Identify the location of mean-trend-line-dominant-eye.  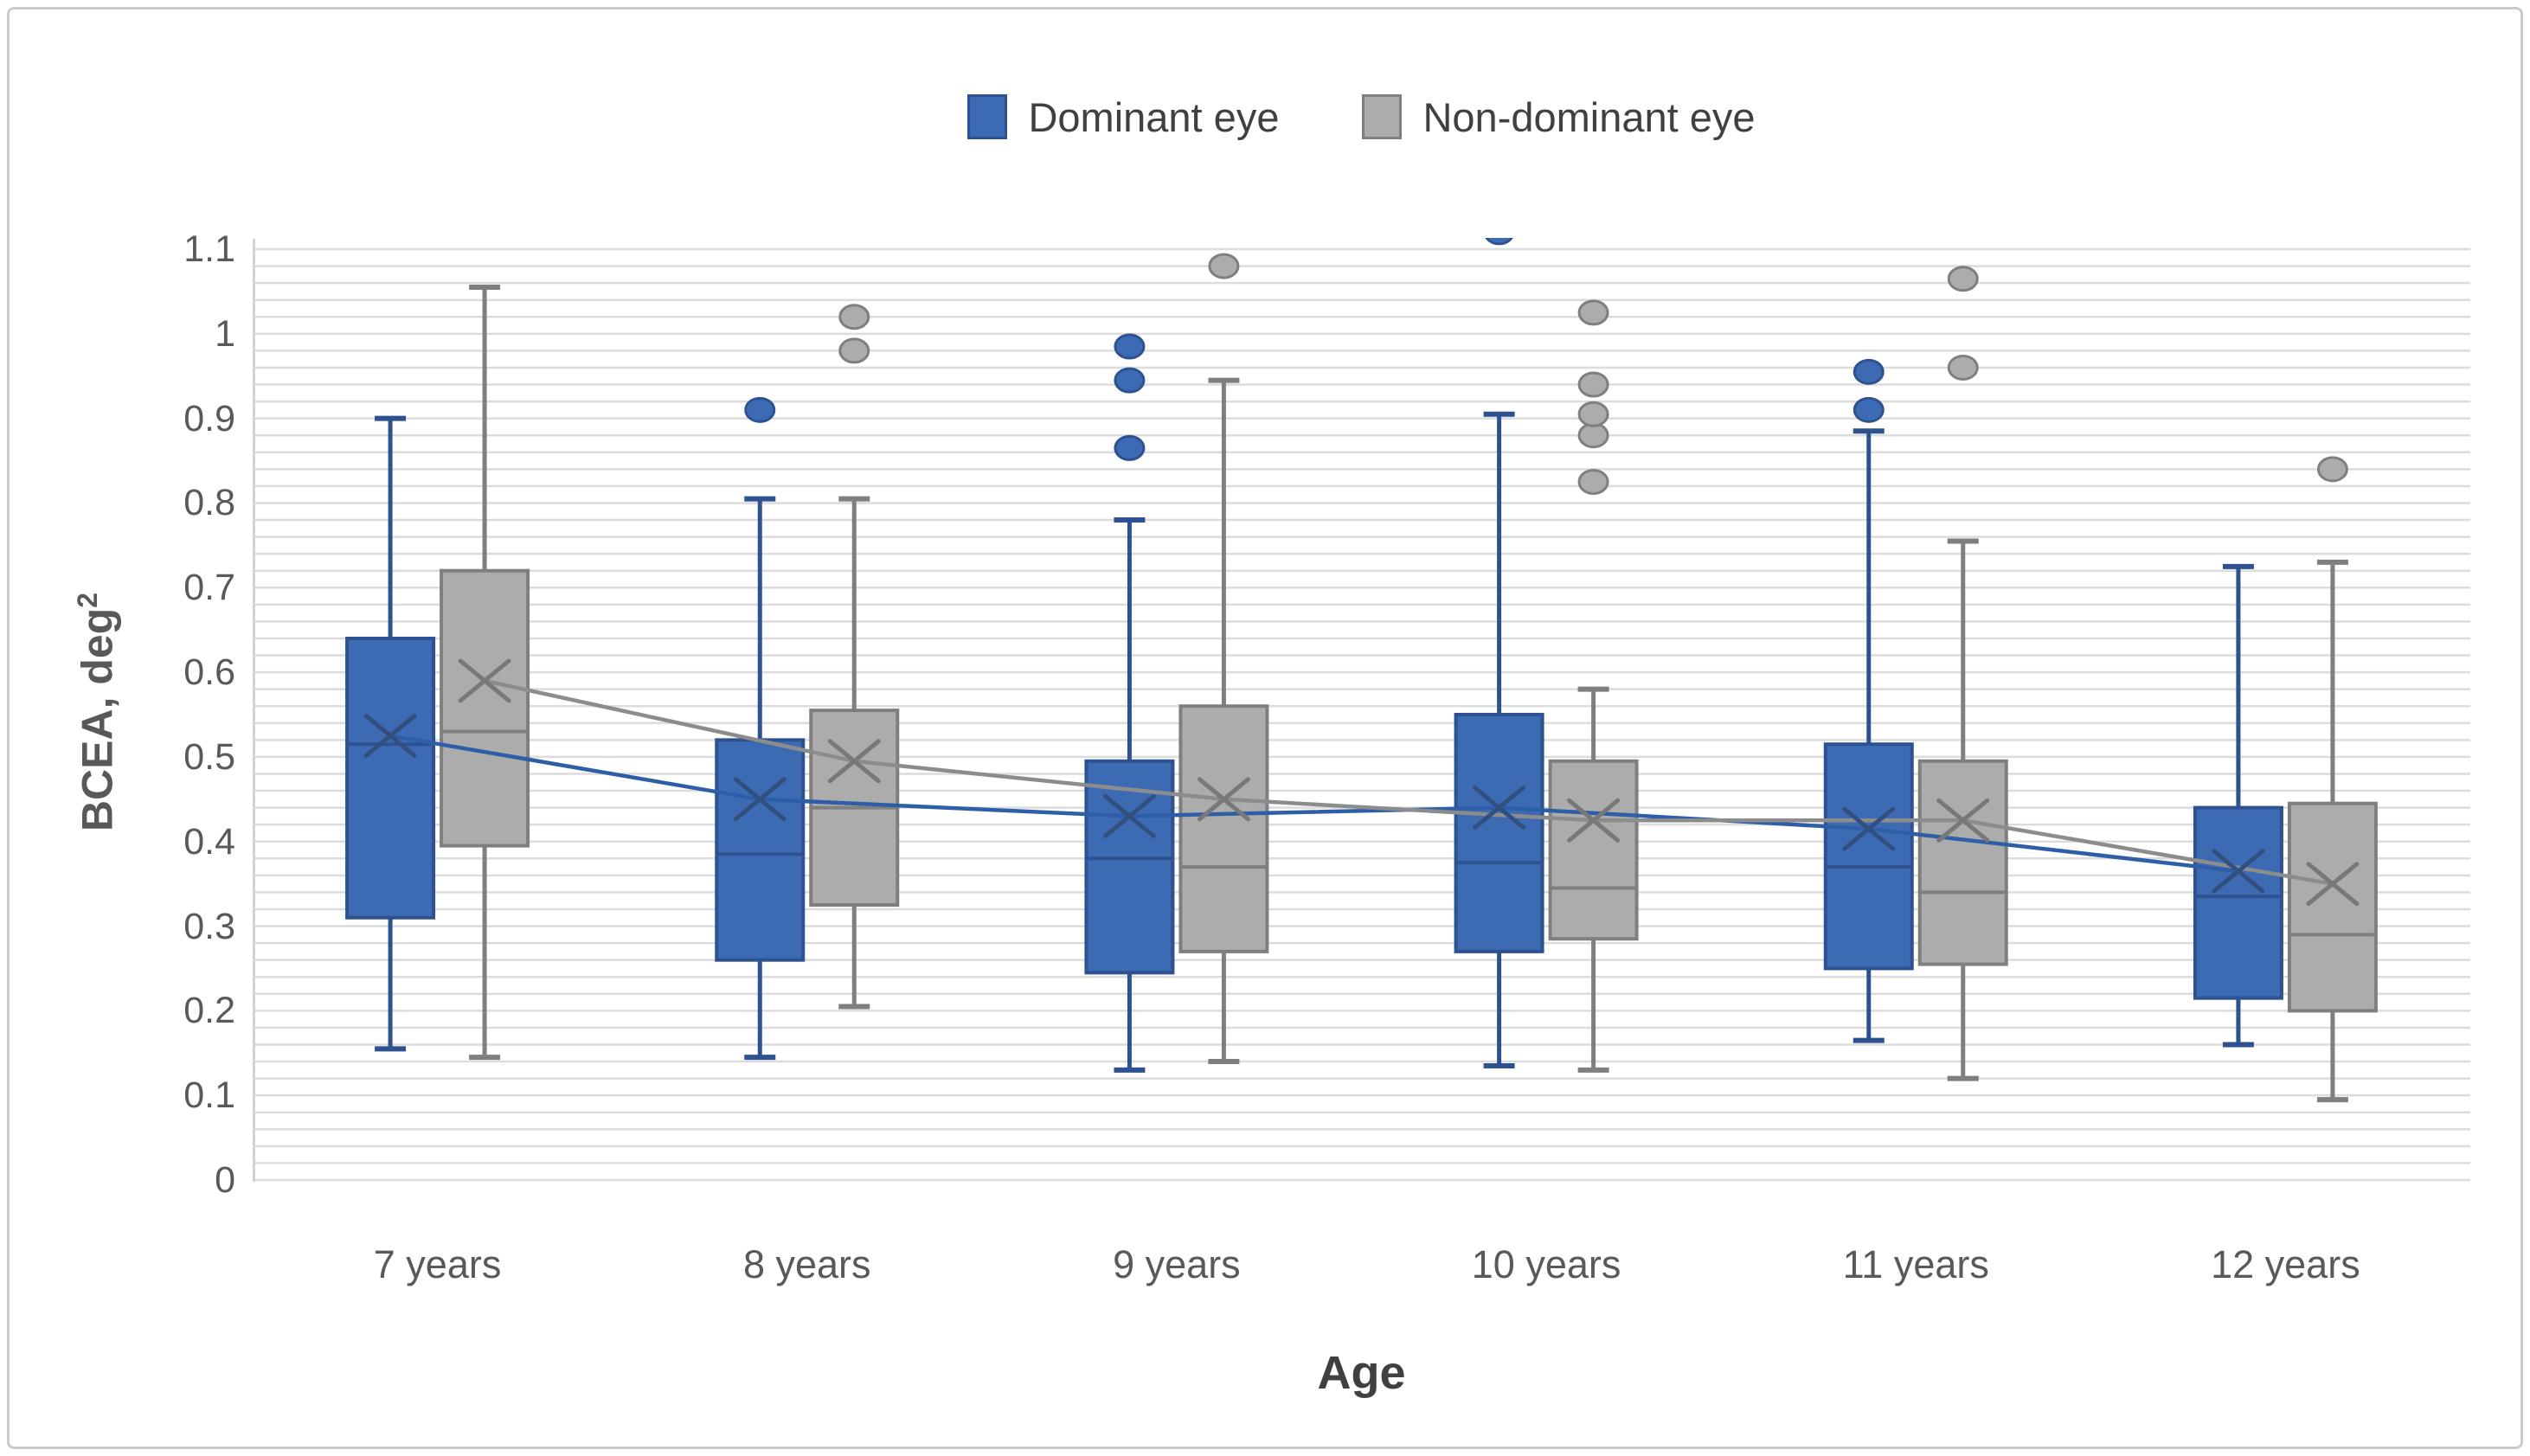
(1314, 804).